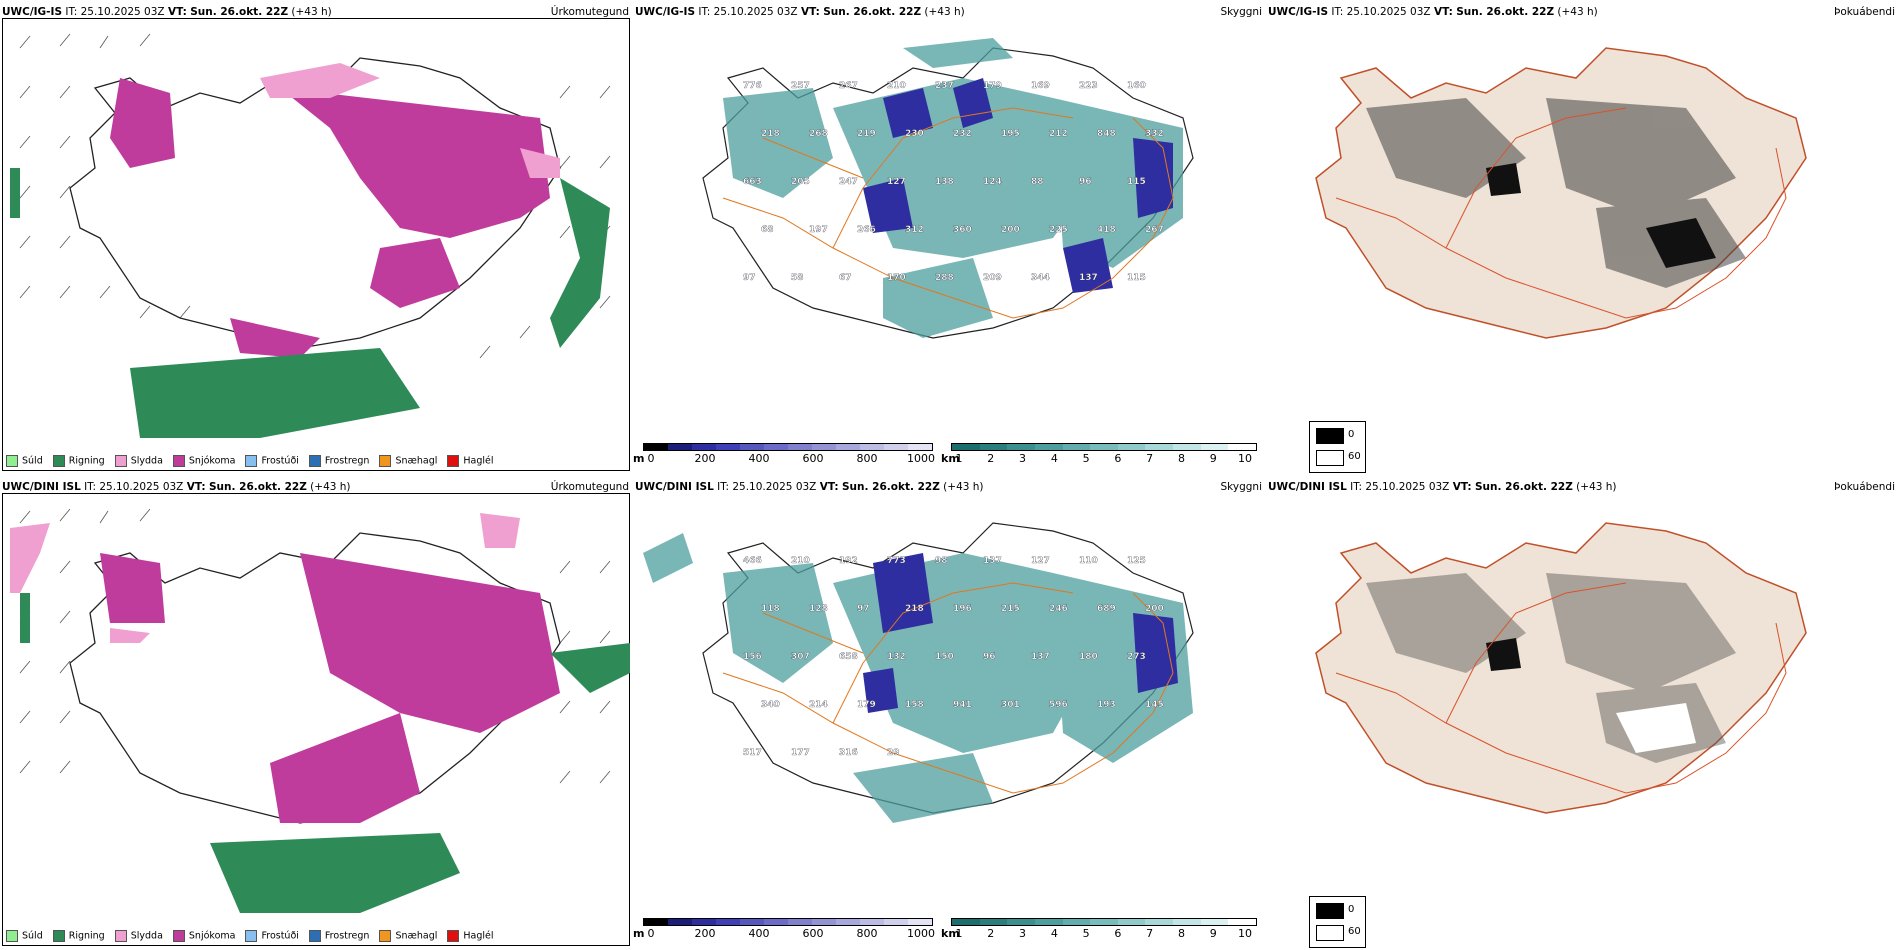 The width and height of the screenshot is (1900, 950). What do you see at coordinates (1154, 705) in the screenshot?
I see `cloud-base-label: 145` at bounding box center [1154, 705].